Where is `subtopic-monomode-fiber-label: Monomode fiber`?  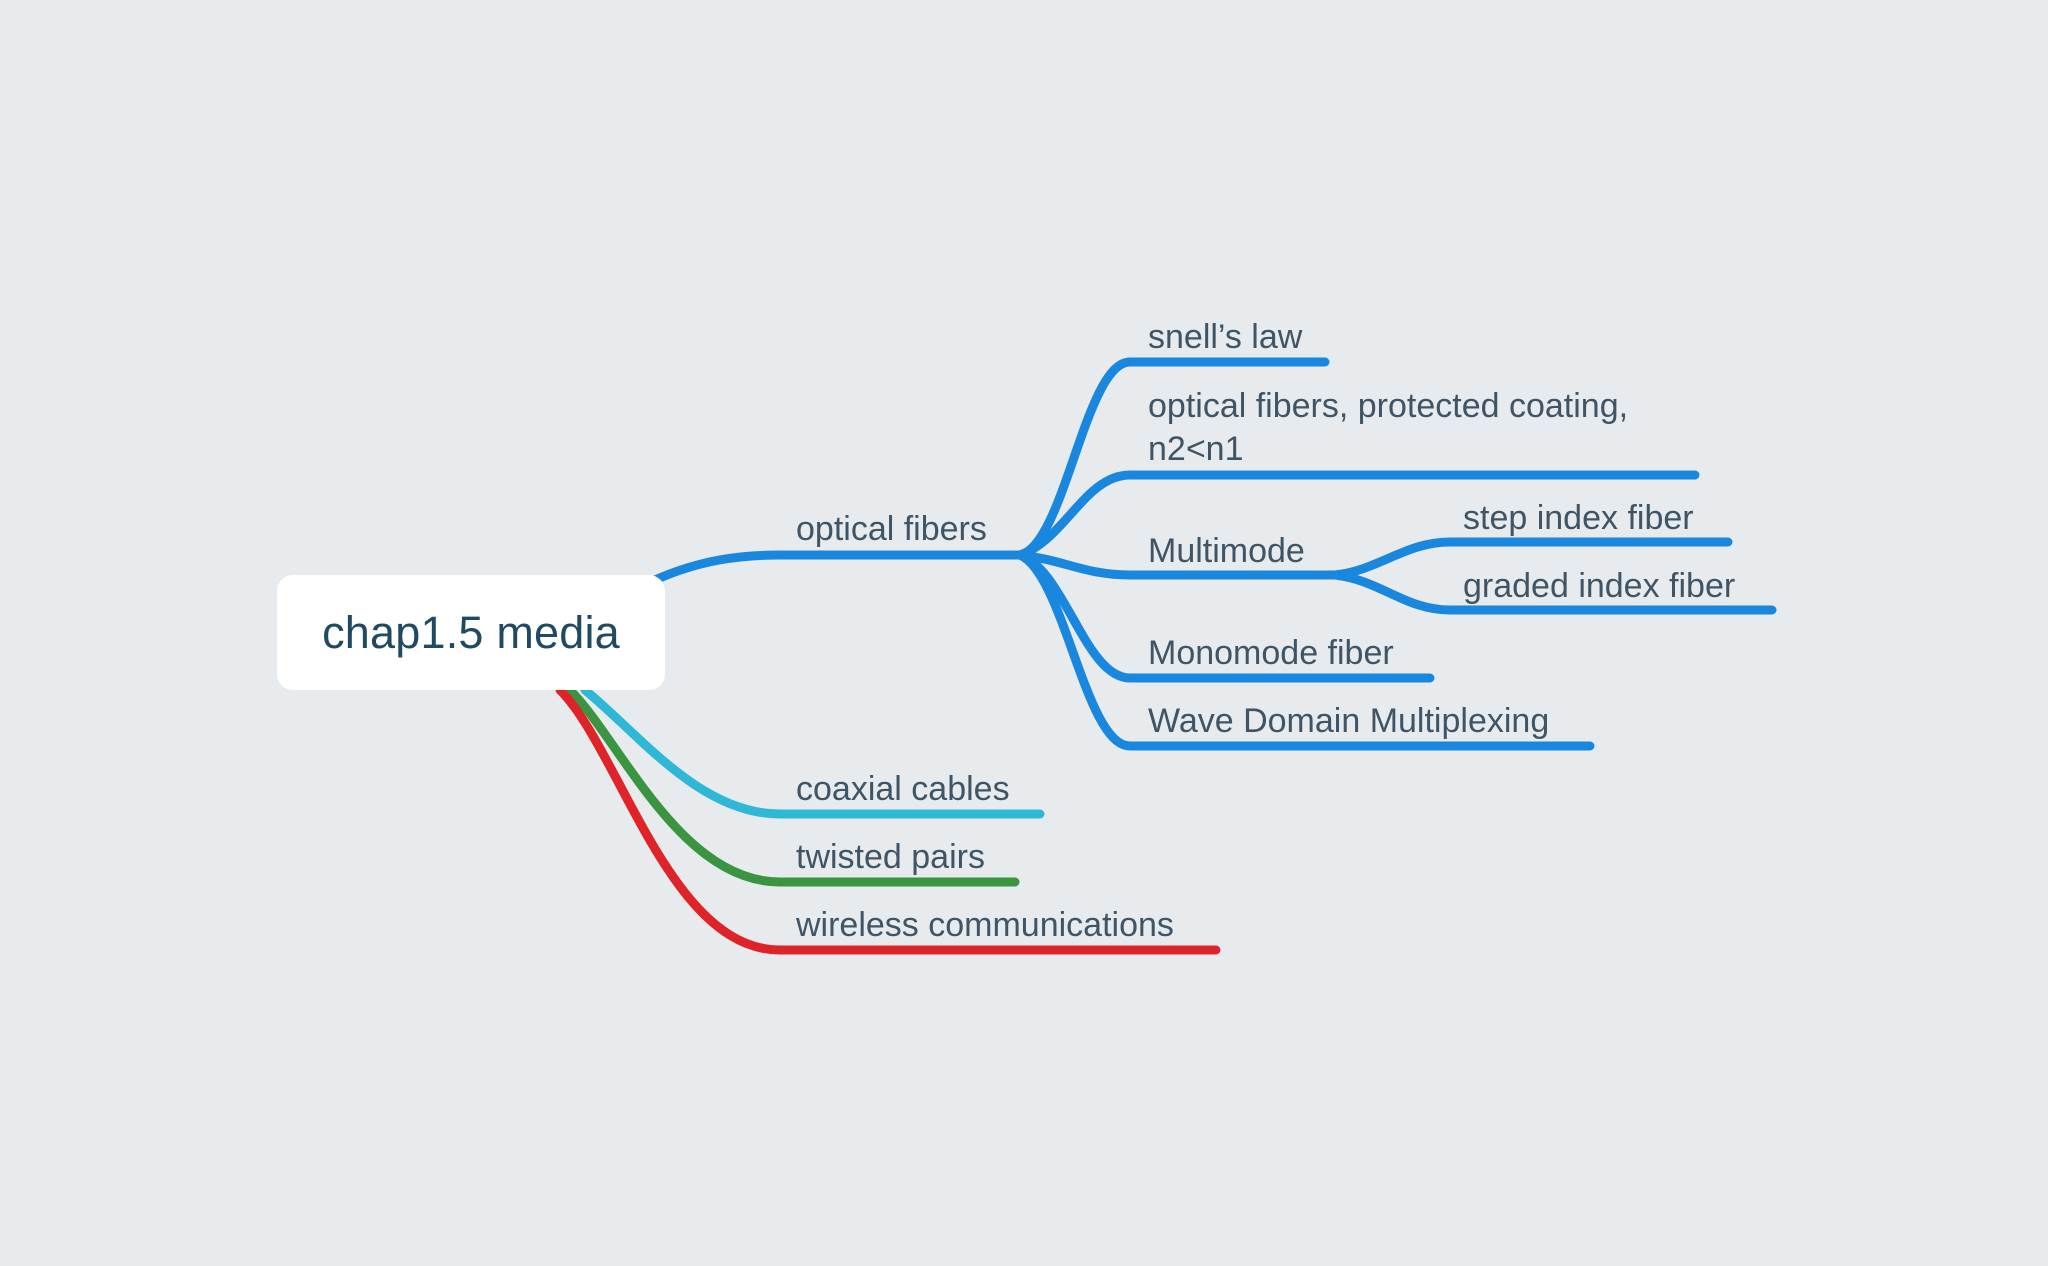
subtopic-monomode-fiber-label: Monomode fiber is located at coordinates (1271, 653).